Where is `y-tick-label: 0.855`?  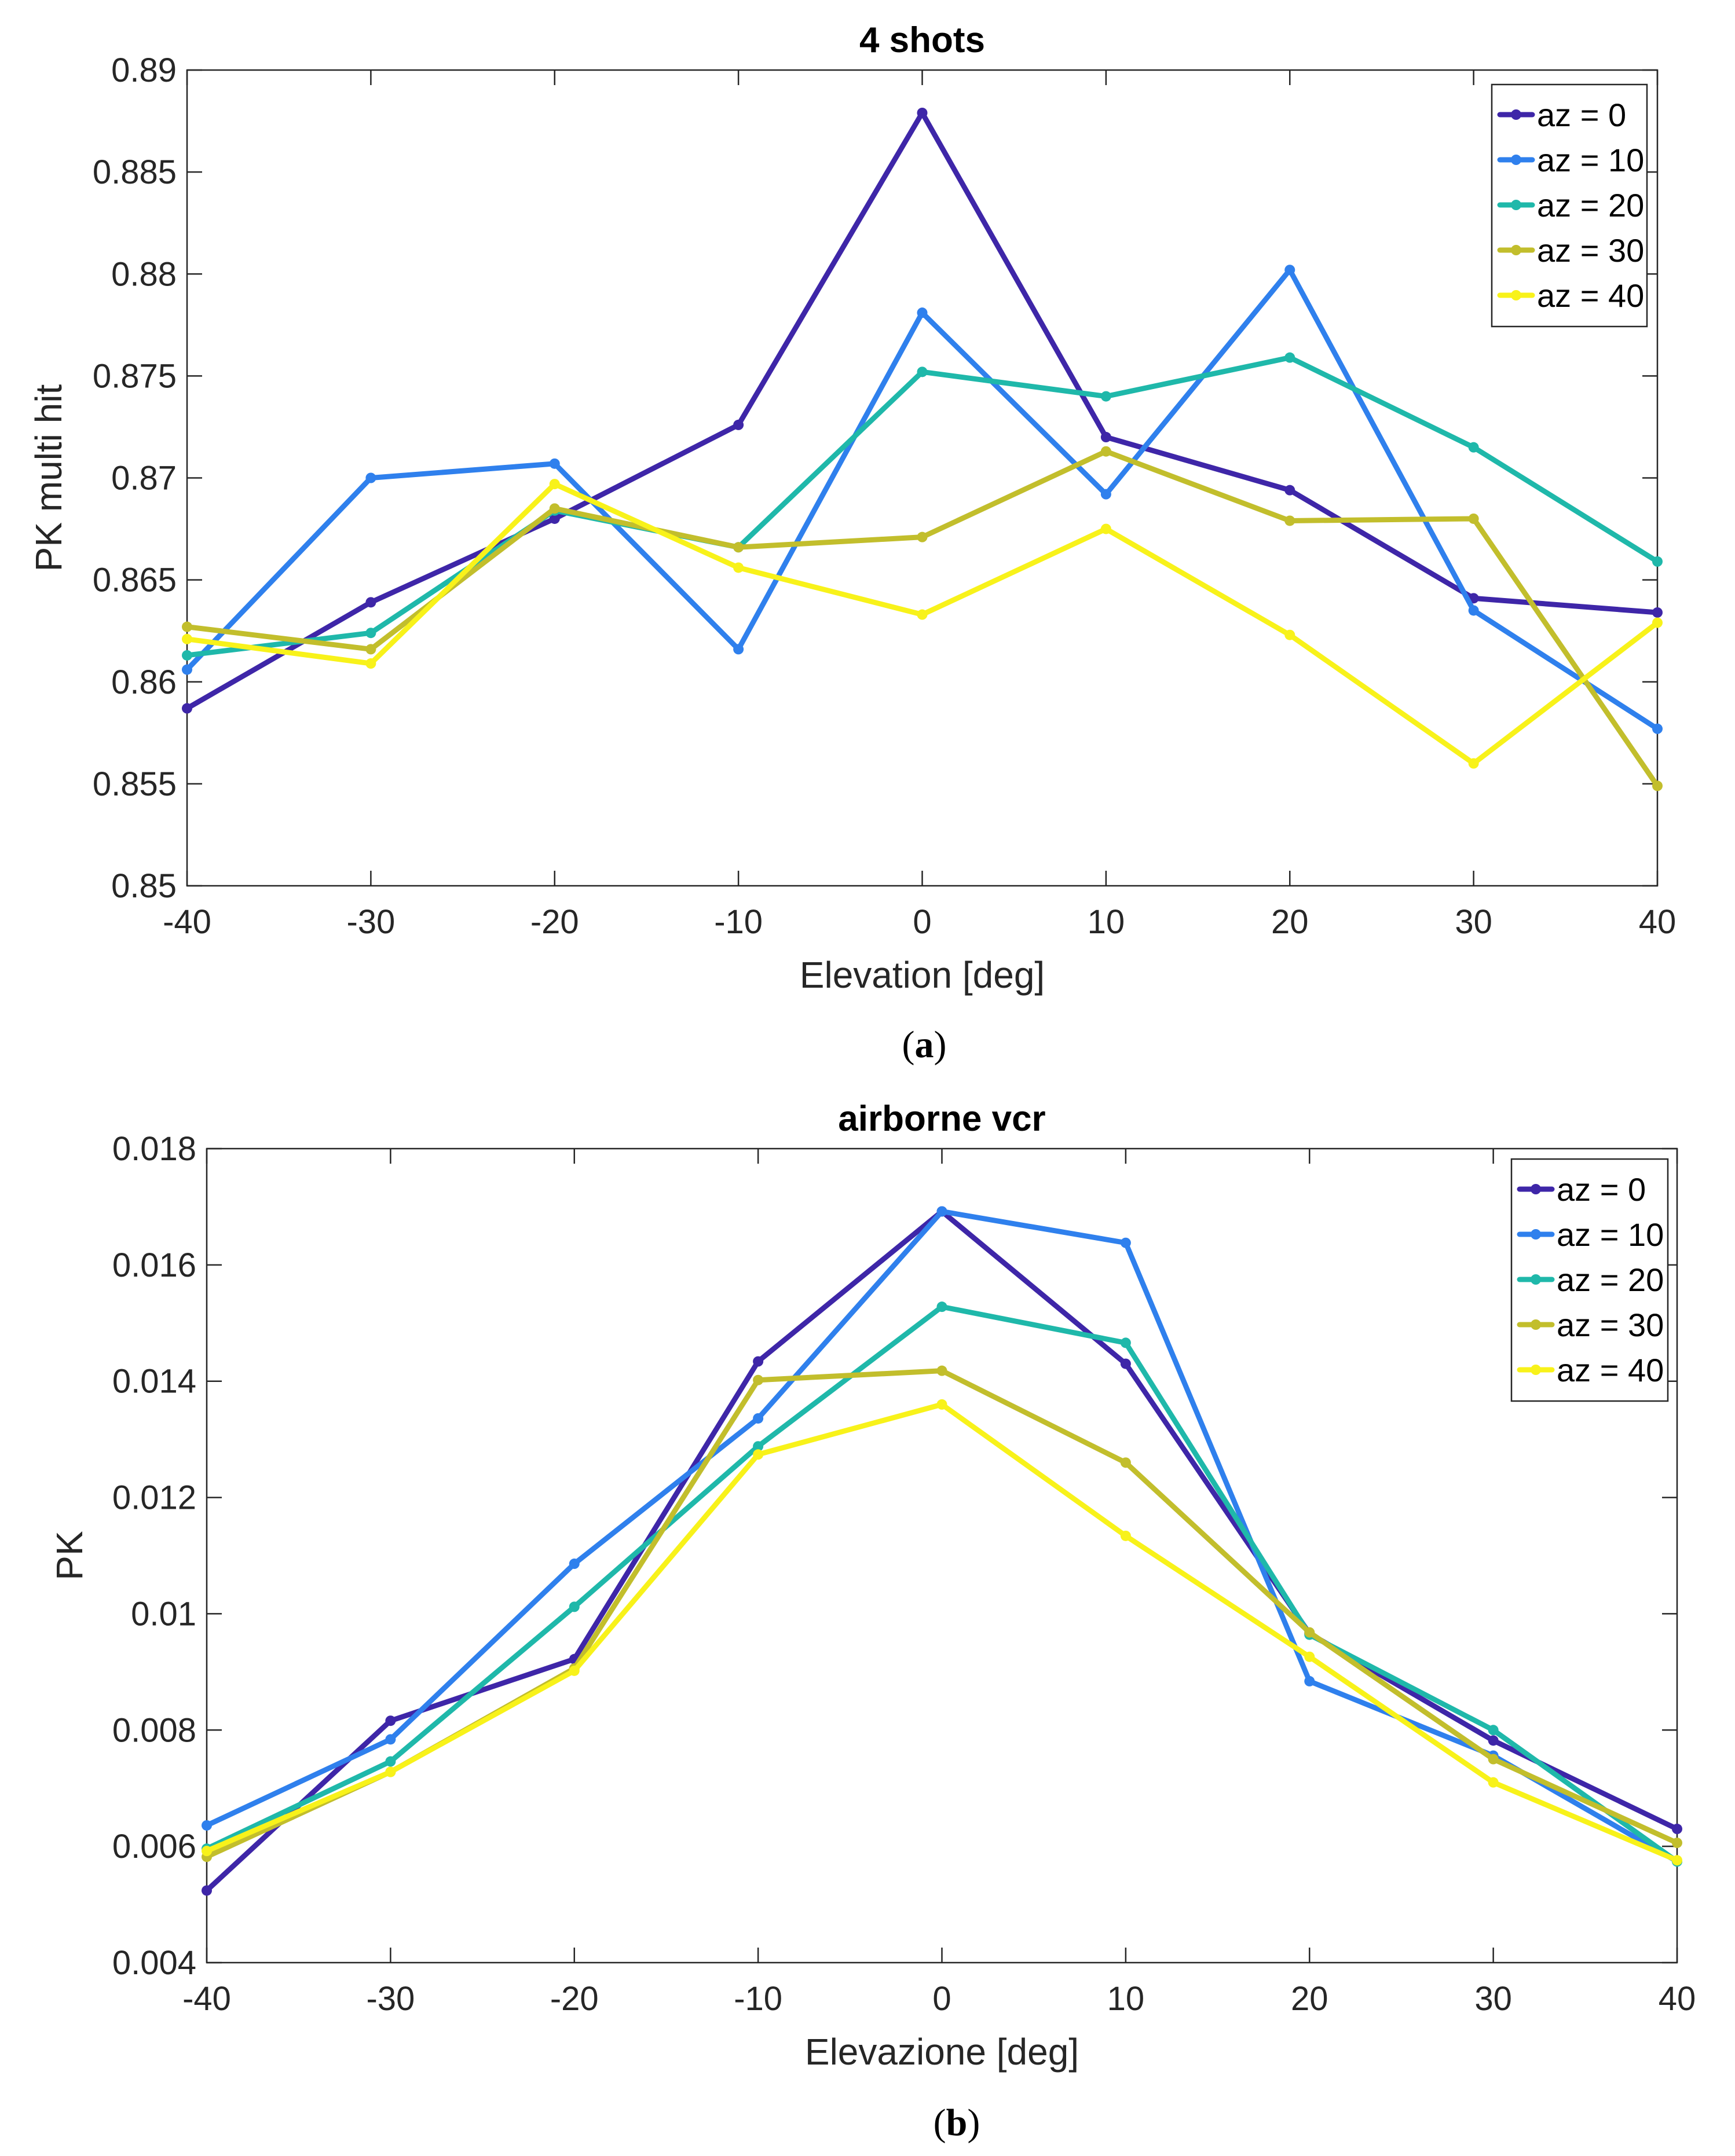 y-tick-label: 0.855 is located at coordinates (135, 784).